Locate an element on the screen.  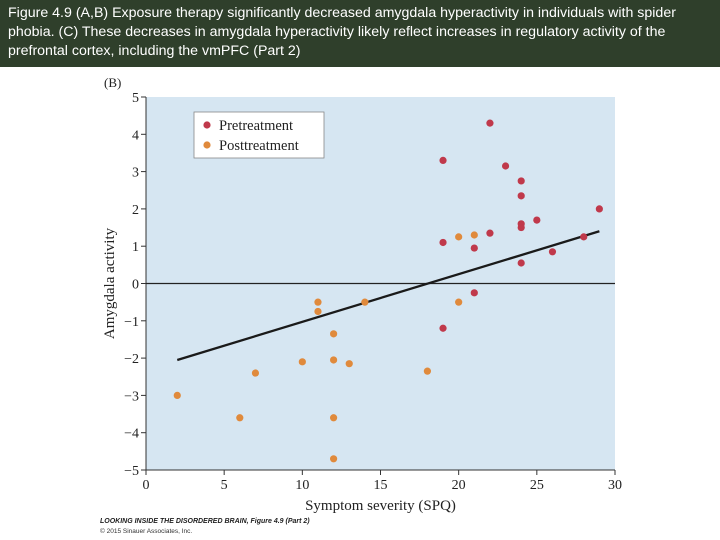
y-tick-label: 1 is located at coordinates (135, 247).